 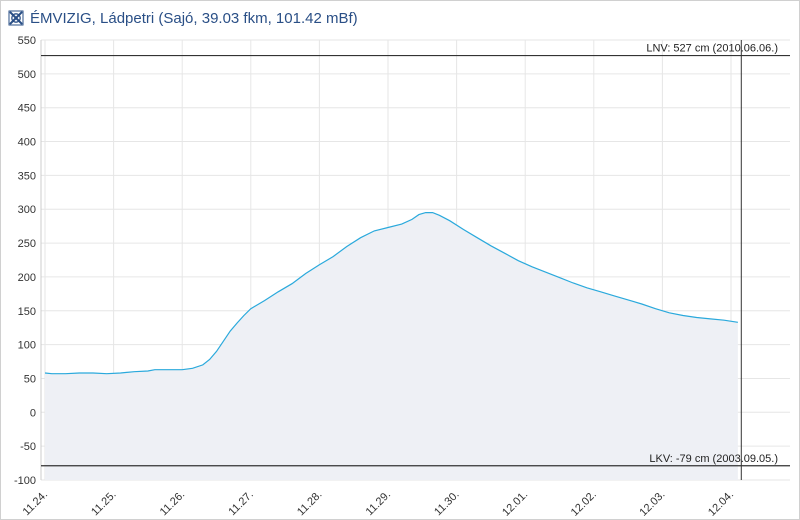 I want to click on y-tick-label: 50, so click(x=30, y=379).